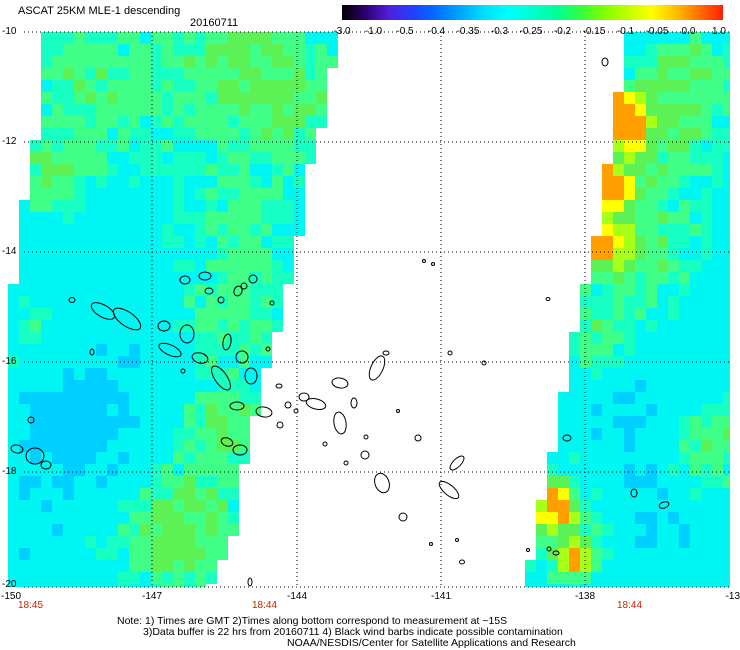 The width and height of the screenshot is (740, 650). I want to click on longitude-label: -147, so click(152, 596).